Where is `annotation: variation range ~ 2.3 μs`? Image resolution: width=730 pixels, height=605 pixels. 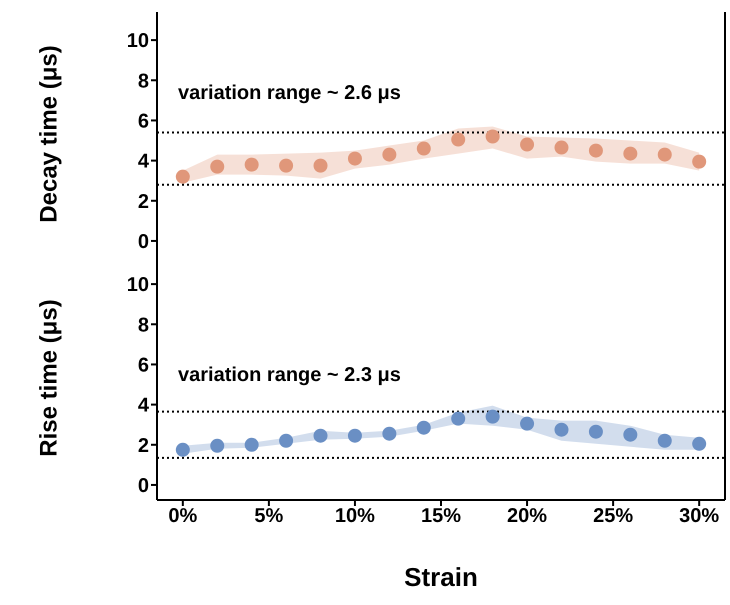
annotation: variation range ~ 2.3 μs is located at coordinates (289, 375).